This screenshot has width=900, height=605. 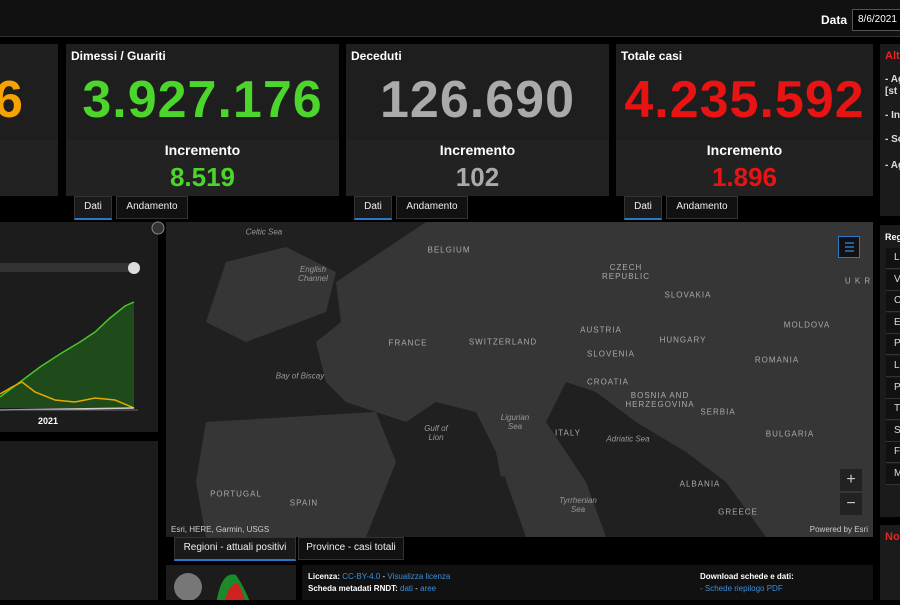 What do you see at coordinates (601, 330) in the screenshot?
I see `map-label: AUSTRIA` at bounding box center [601, 330].